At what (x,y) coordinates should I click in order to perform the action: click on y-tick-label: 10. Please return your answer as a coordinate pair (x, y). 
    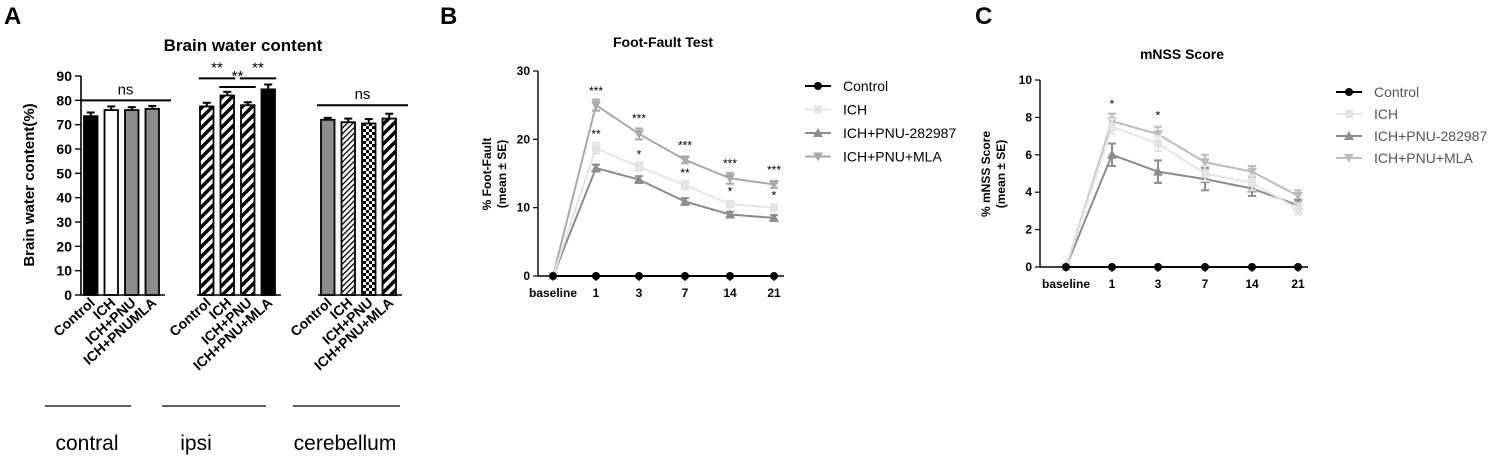
    Looking at the image, I should click on (1026, 80).